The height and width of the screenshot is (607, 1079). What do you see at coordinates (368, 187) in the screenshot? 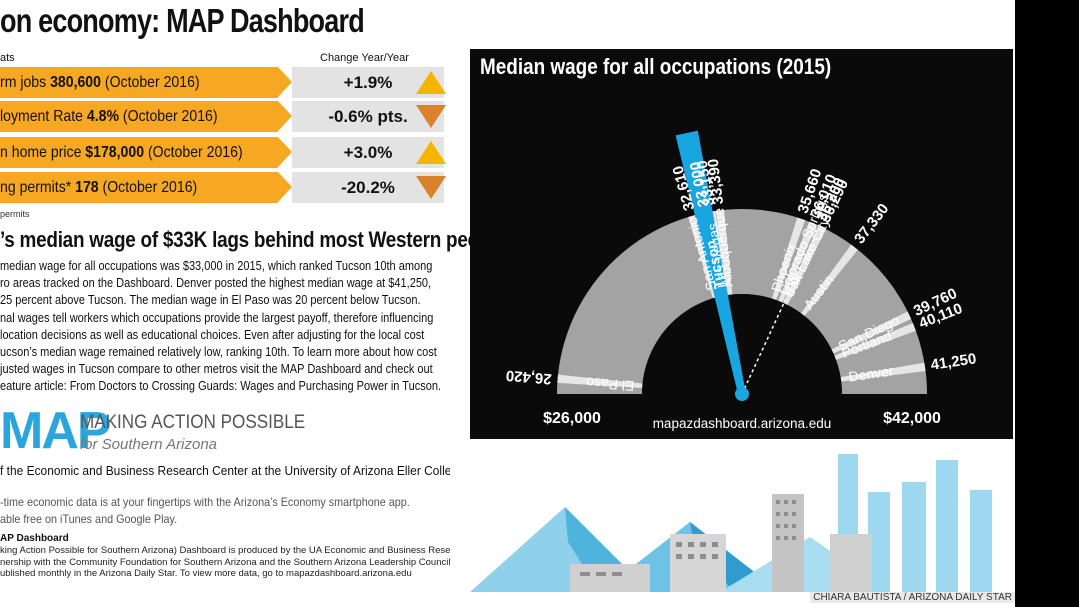
I see `stat-change: -20.2%` at bounding box center [368, 187].